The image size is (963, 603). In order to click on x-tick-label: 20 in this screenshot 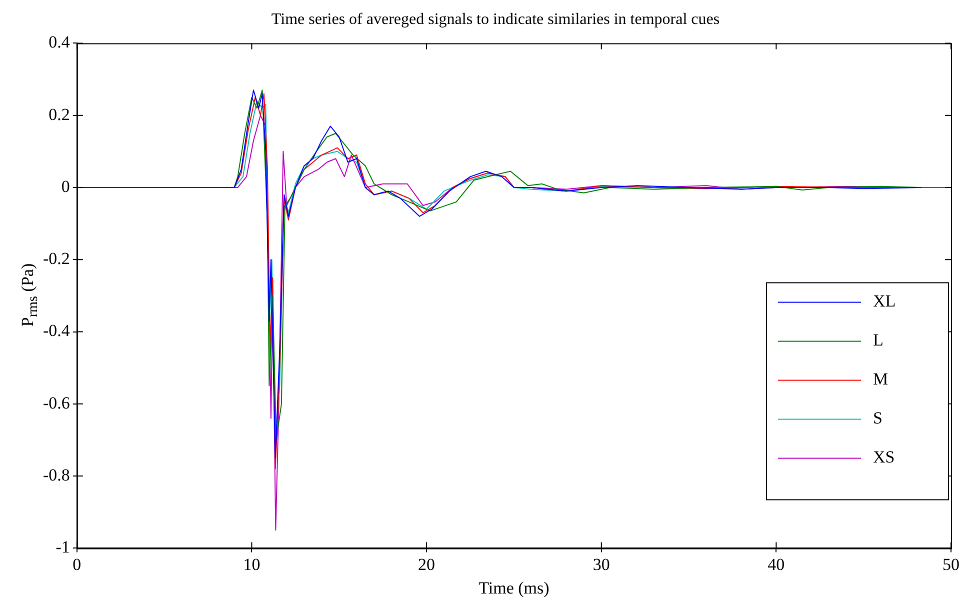, I will do `click(427, 564)`.